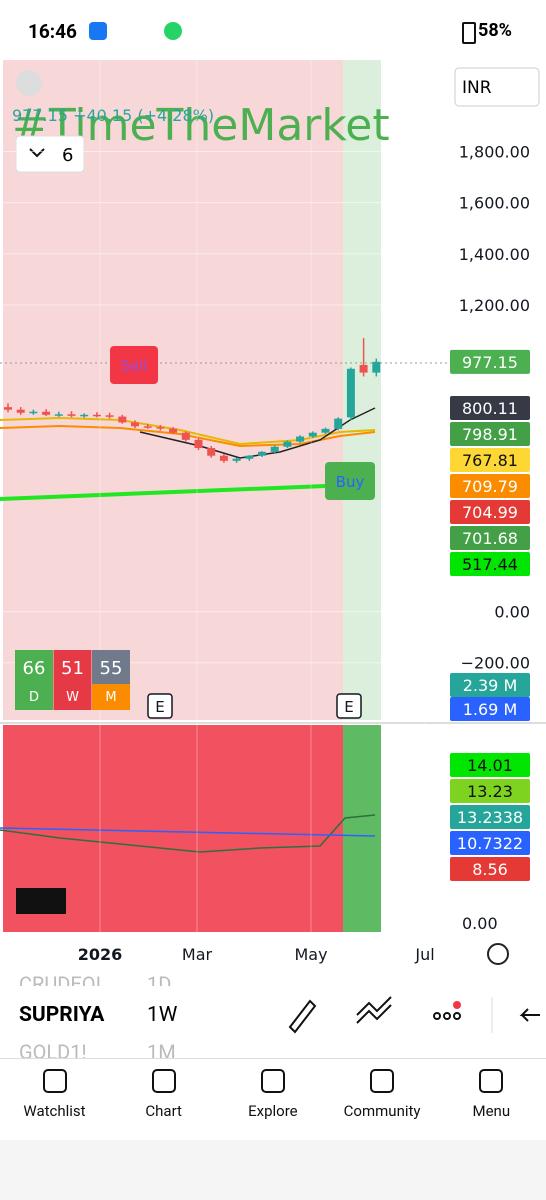  Describe the element at coordinates (100, 954) in the screenshot. I see `x-tick-label: 2026` at that location.